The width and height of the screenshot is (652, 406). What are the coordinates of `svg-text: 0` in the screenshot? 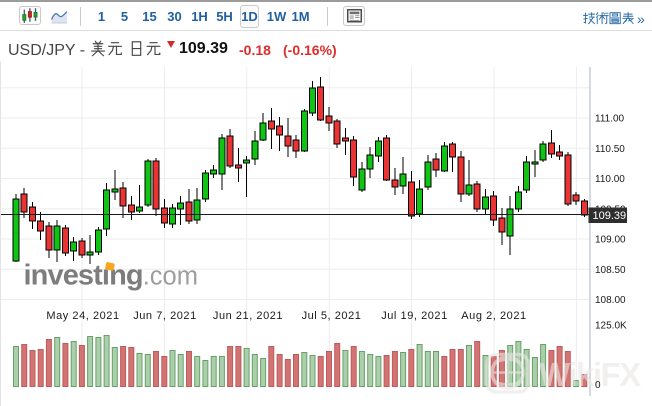 It's located at (598, 385).